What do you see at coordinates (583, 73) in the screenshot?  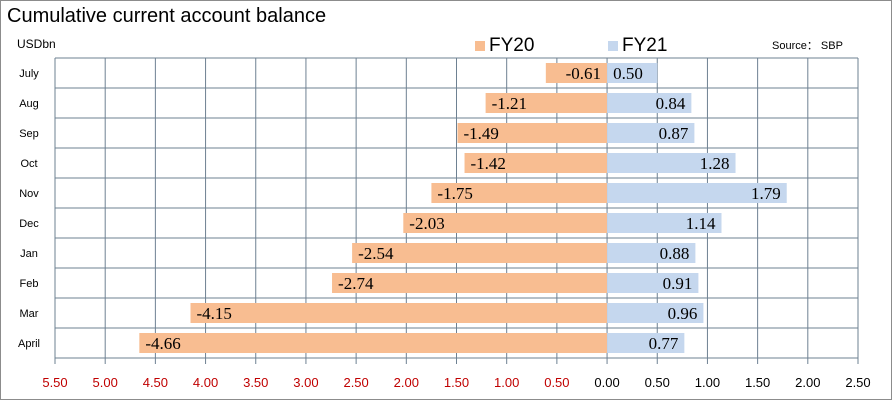 I see `data-label-fy20: -0.61` at bounding box center [583, 73].